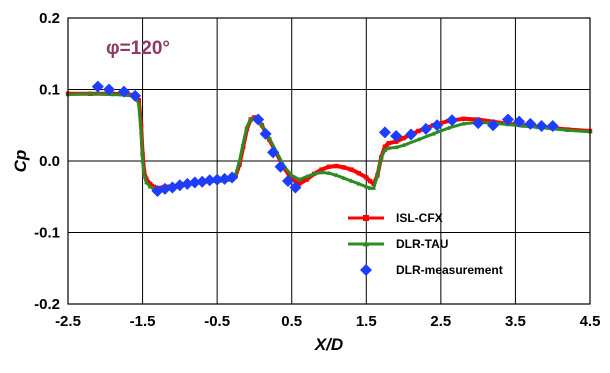 Image resolution: width=610 pixels, height=373 pixels. I want to click on x-tick-label: 1.5, so click(366, 321).